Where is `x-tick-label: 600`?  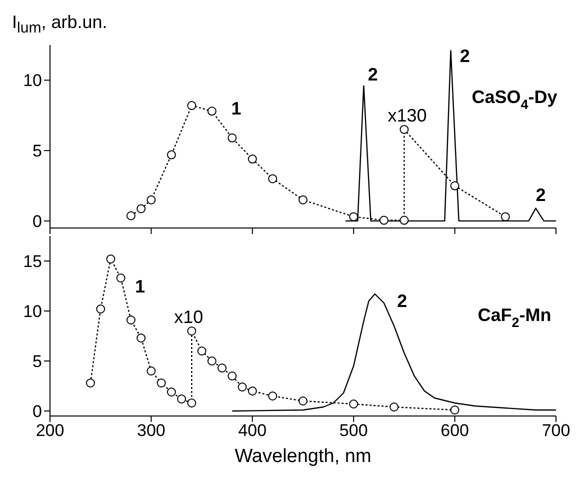
x-tick-label: 600 is located at coordinates (454, 430).